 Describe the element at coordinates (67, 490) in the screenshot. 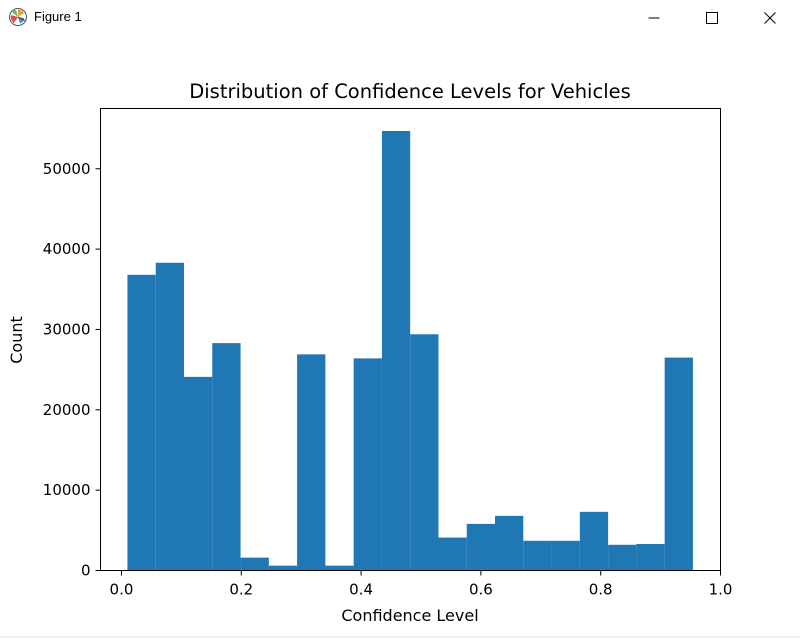

I see `y-tick-label: 10000` at that location.